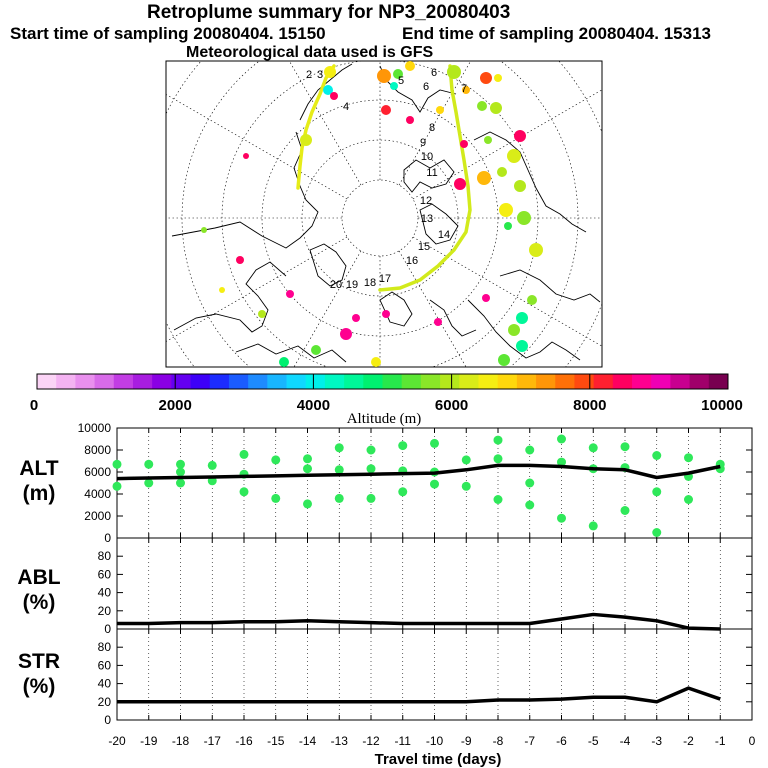  What do you see at coordinates (752, 741) in the screenshot?
I see `x-tick-label: 0` at bounding box center [752, 741].